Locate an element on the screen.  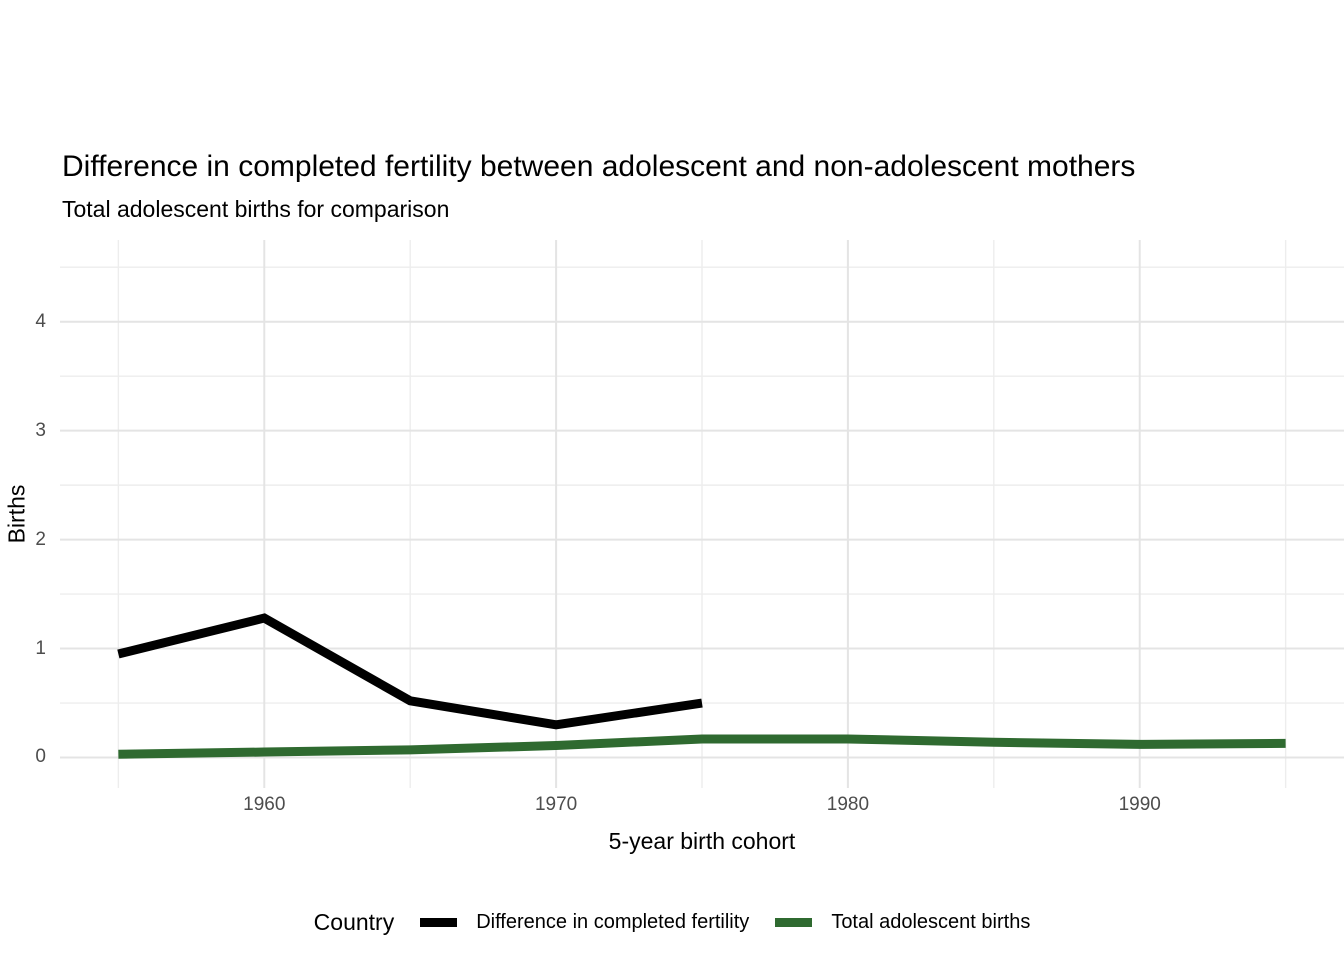
legend-title: Country is located at coordinates (354, 921).